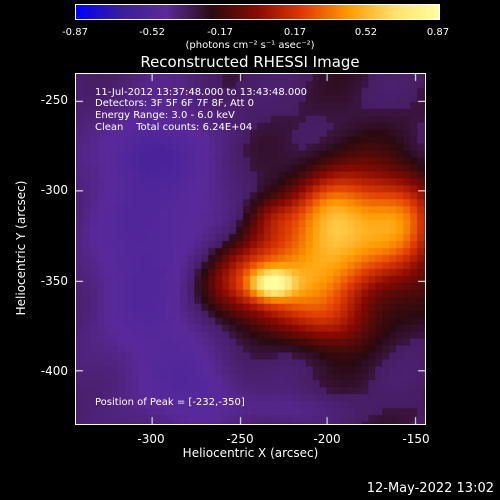 The height and width of the screenshot is (500, 500). Describe the element at coordinates (240, 439) in the screenshot. I see `x-tick-label: -250` at that location.